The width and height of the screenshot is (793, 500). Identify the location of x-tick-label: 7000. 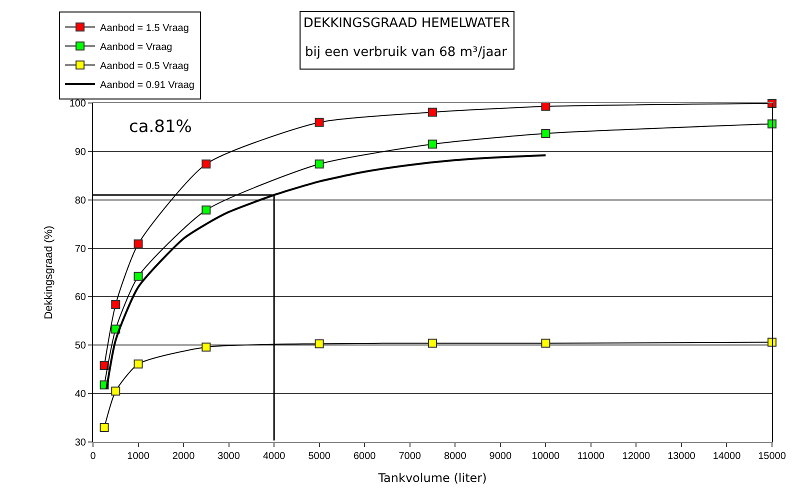
(410, 456).